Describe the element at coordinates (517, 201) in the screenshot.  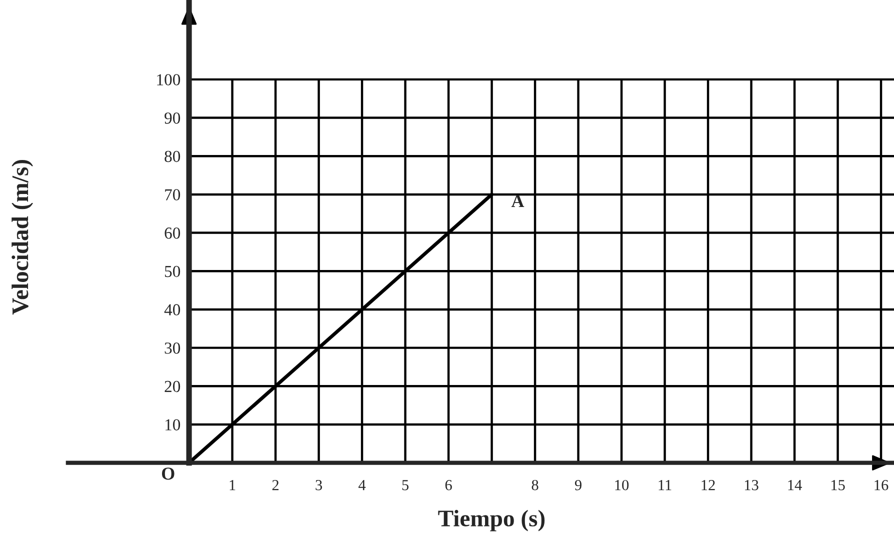
I see `annotation: A` at that location.